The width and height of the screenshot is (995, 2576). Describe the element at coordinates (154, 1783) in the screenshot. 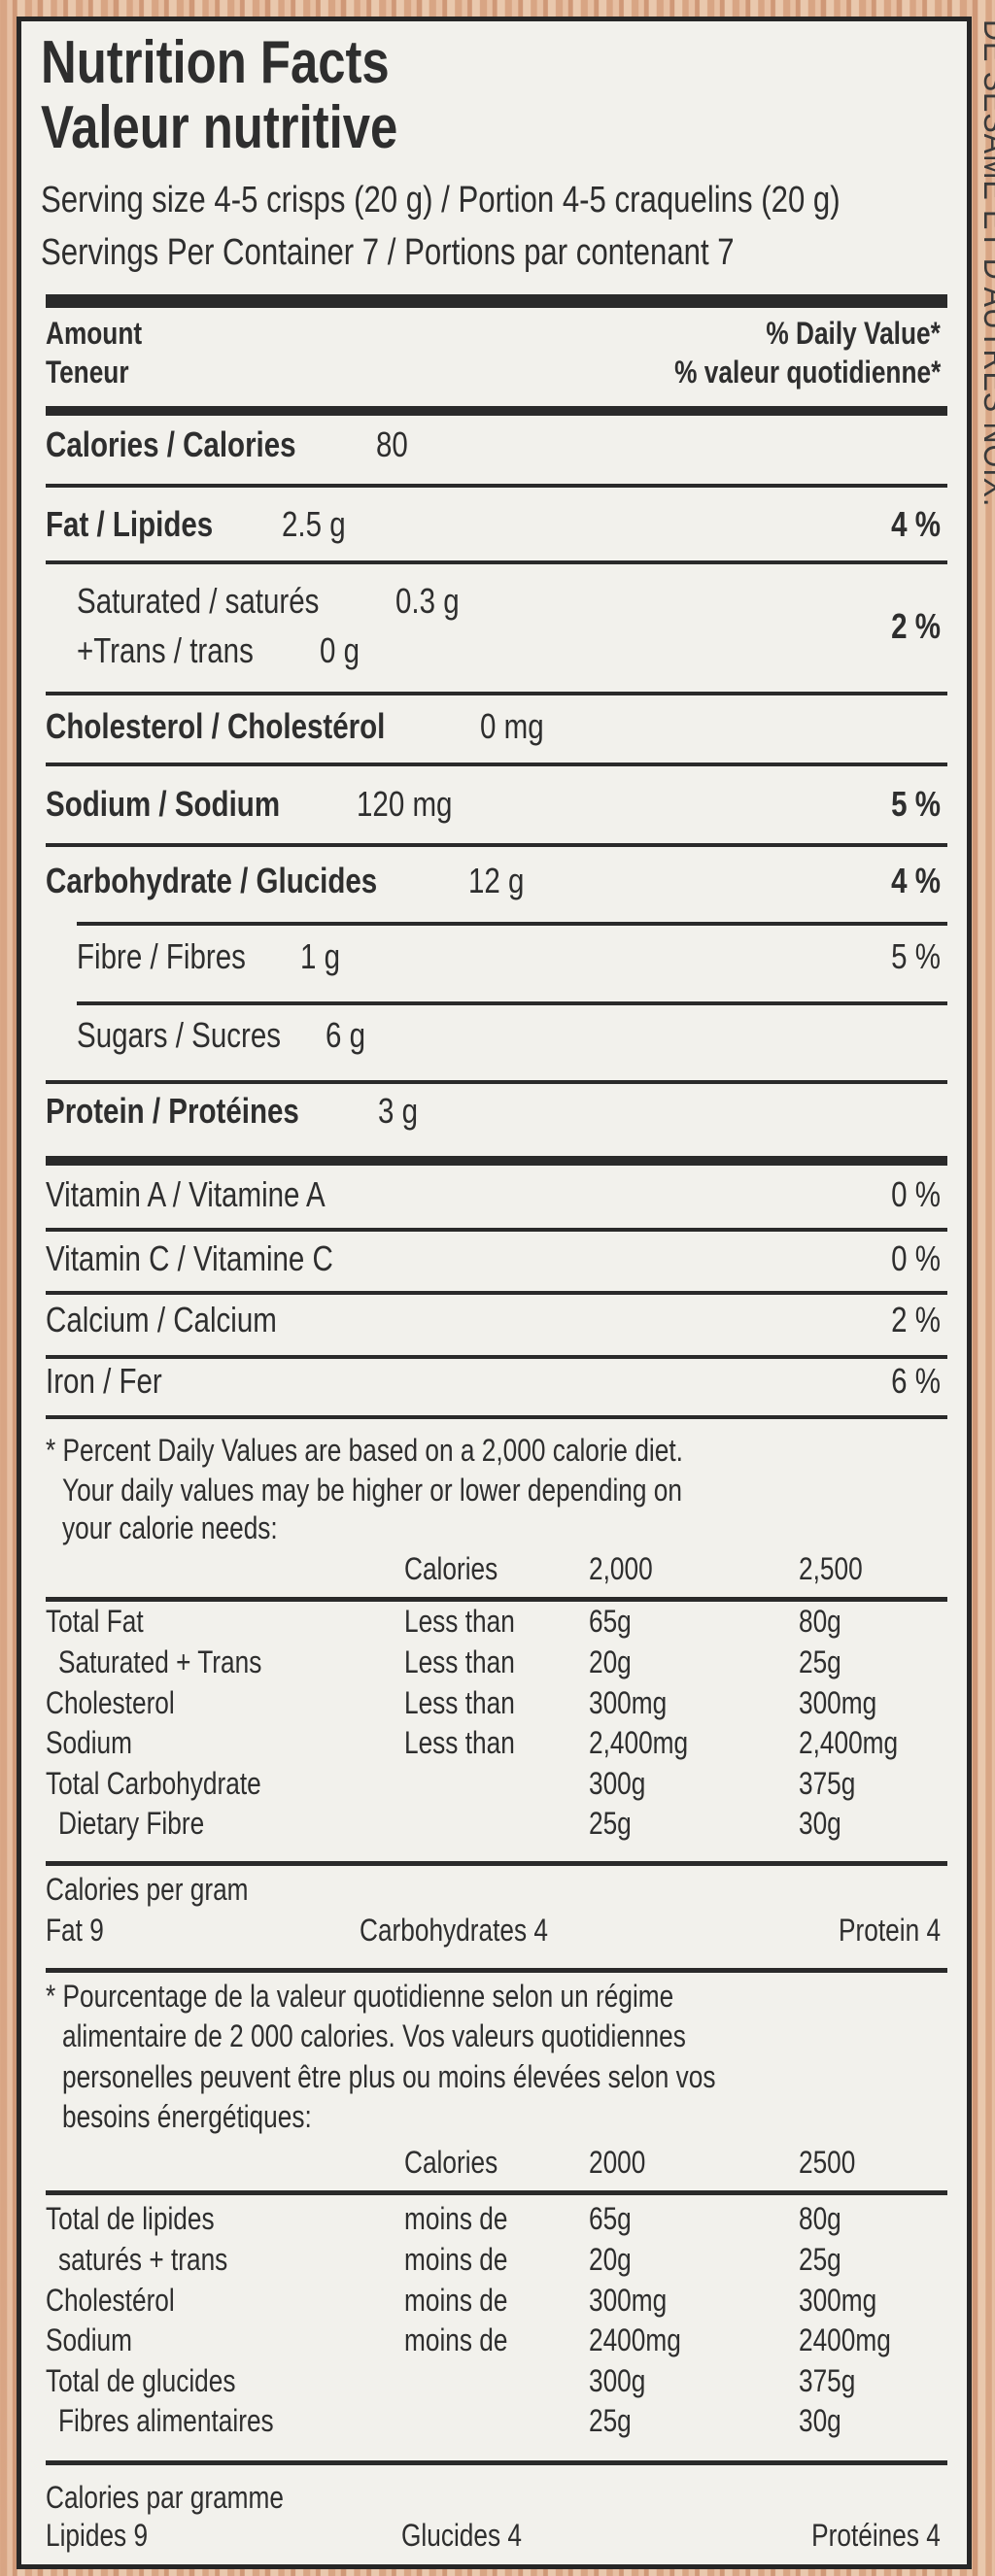

I see `table-cell-label: Total Carbohydrate` at that location.